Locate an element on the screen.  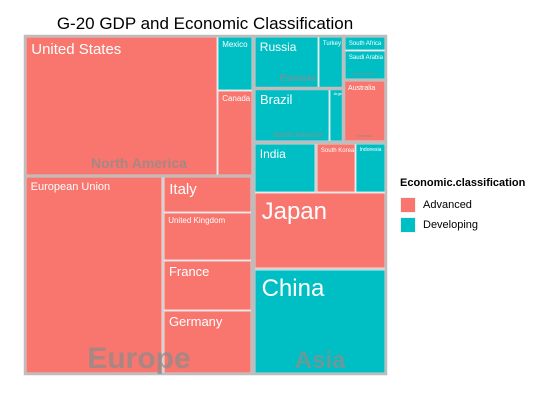
region-label-oceania: Oceania is located at coordinates (364, 135).